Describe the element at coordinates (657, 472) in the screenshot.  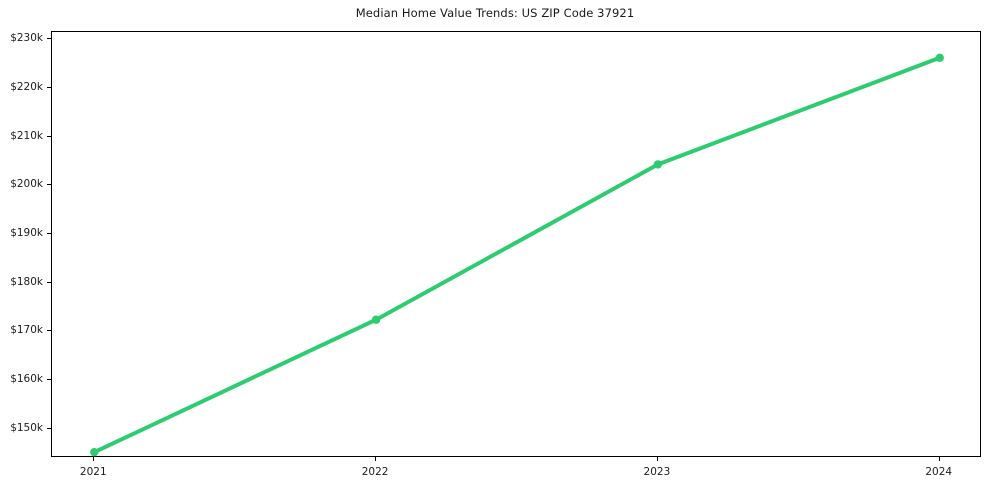
I see `x-tick-label: 2023` at that location.